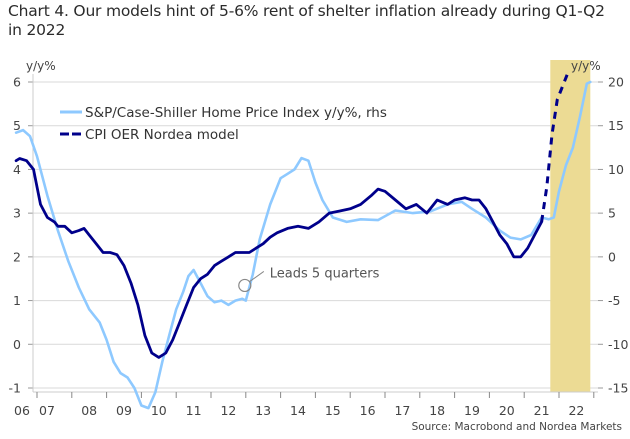 Image resolution: width=630 pixels, height=439 pixels. I want to click on x-tick-label: 22, so click(576, 410).